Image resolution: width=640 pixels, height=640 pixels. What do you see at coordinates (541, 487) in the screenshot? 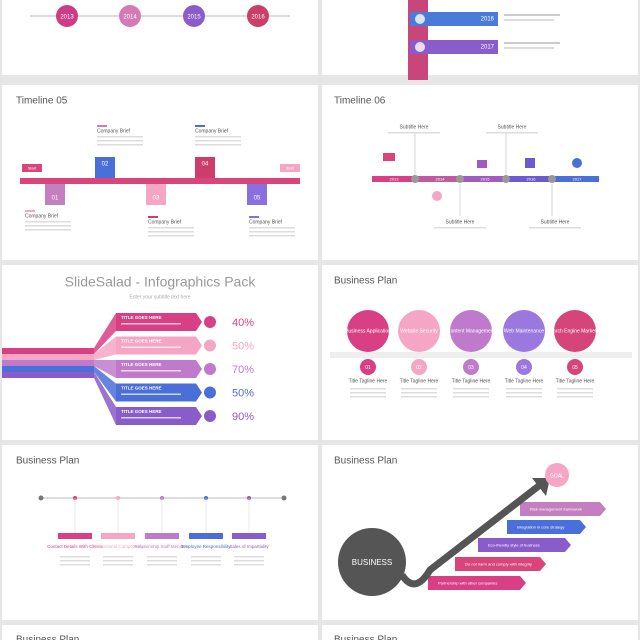
I see `arrow-head` at bounding box center [541, 487].